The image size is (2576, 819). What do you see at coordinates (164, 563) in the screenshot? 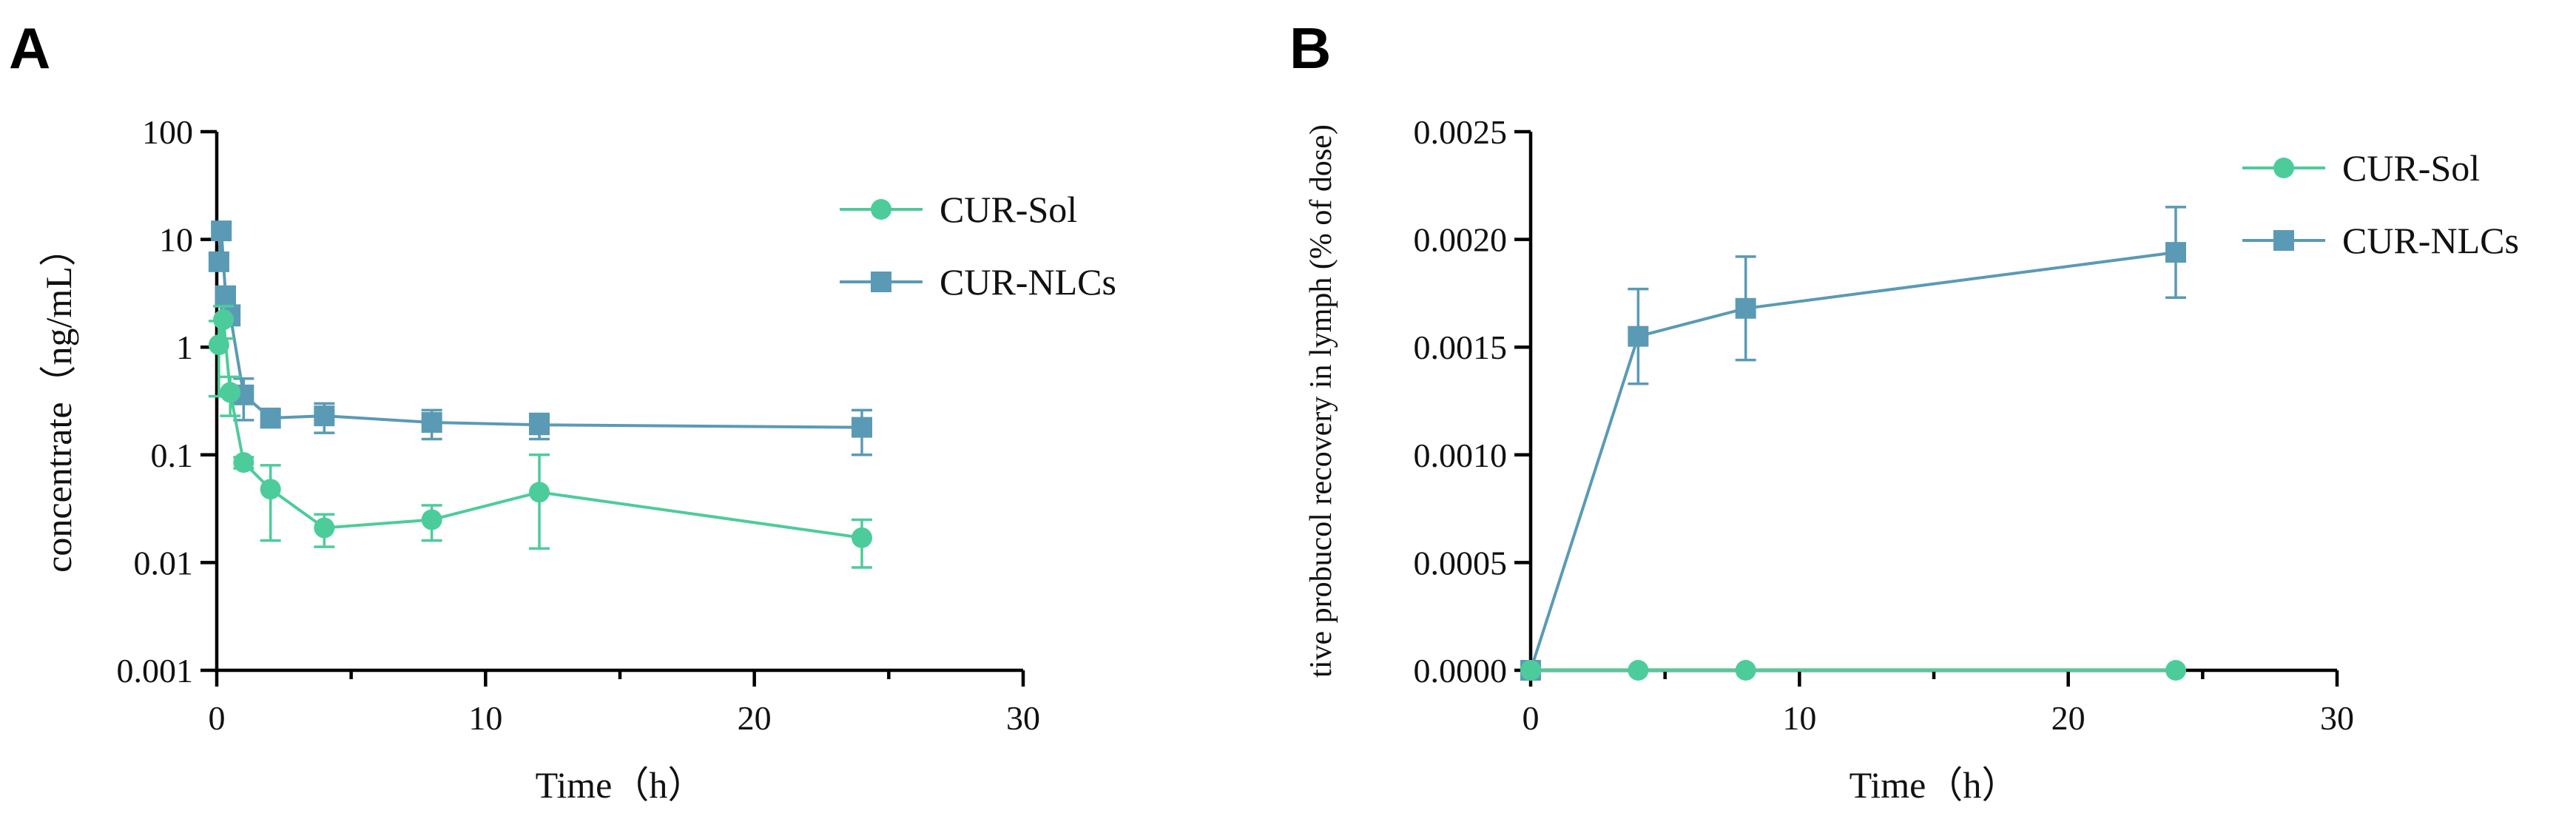
I see `y-tick-label: 0.01` at bounding box center [164, 563].